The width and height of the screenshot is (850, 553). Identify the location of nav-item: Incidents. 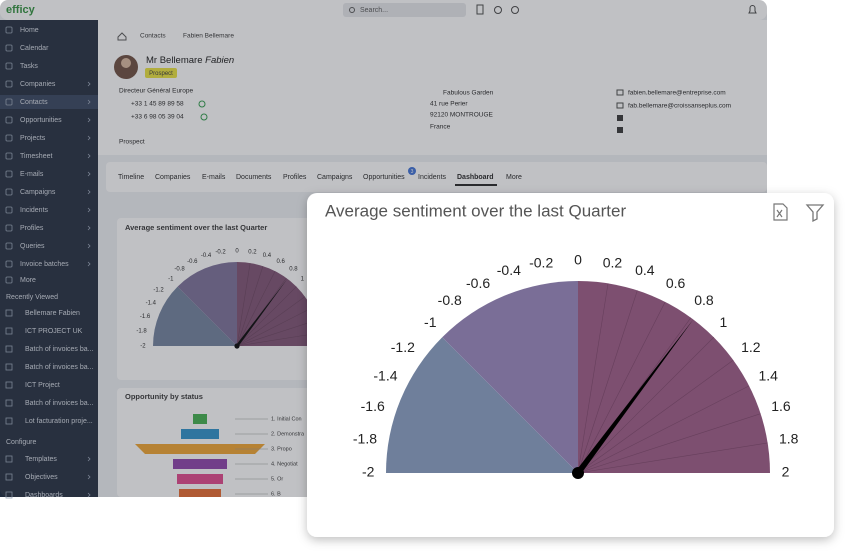
(34, 210).